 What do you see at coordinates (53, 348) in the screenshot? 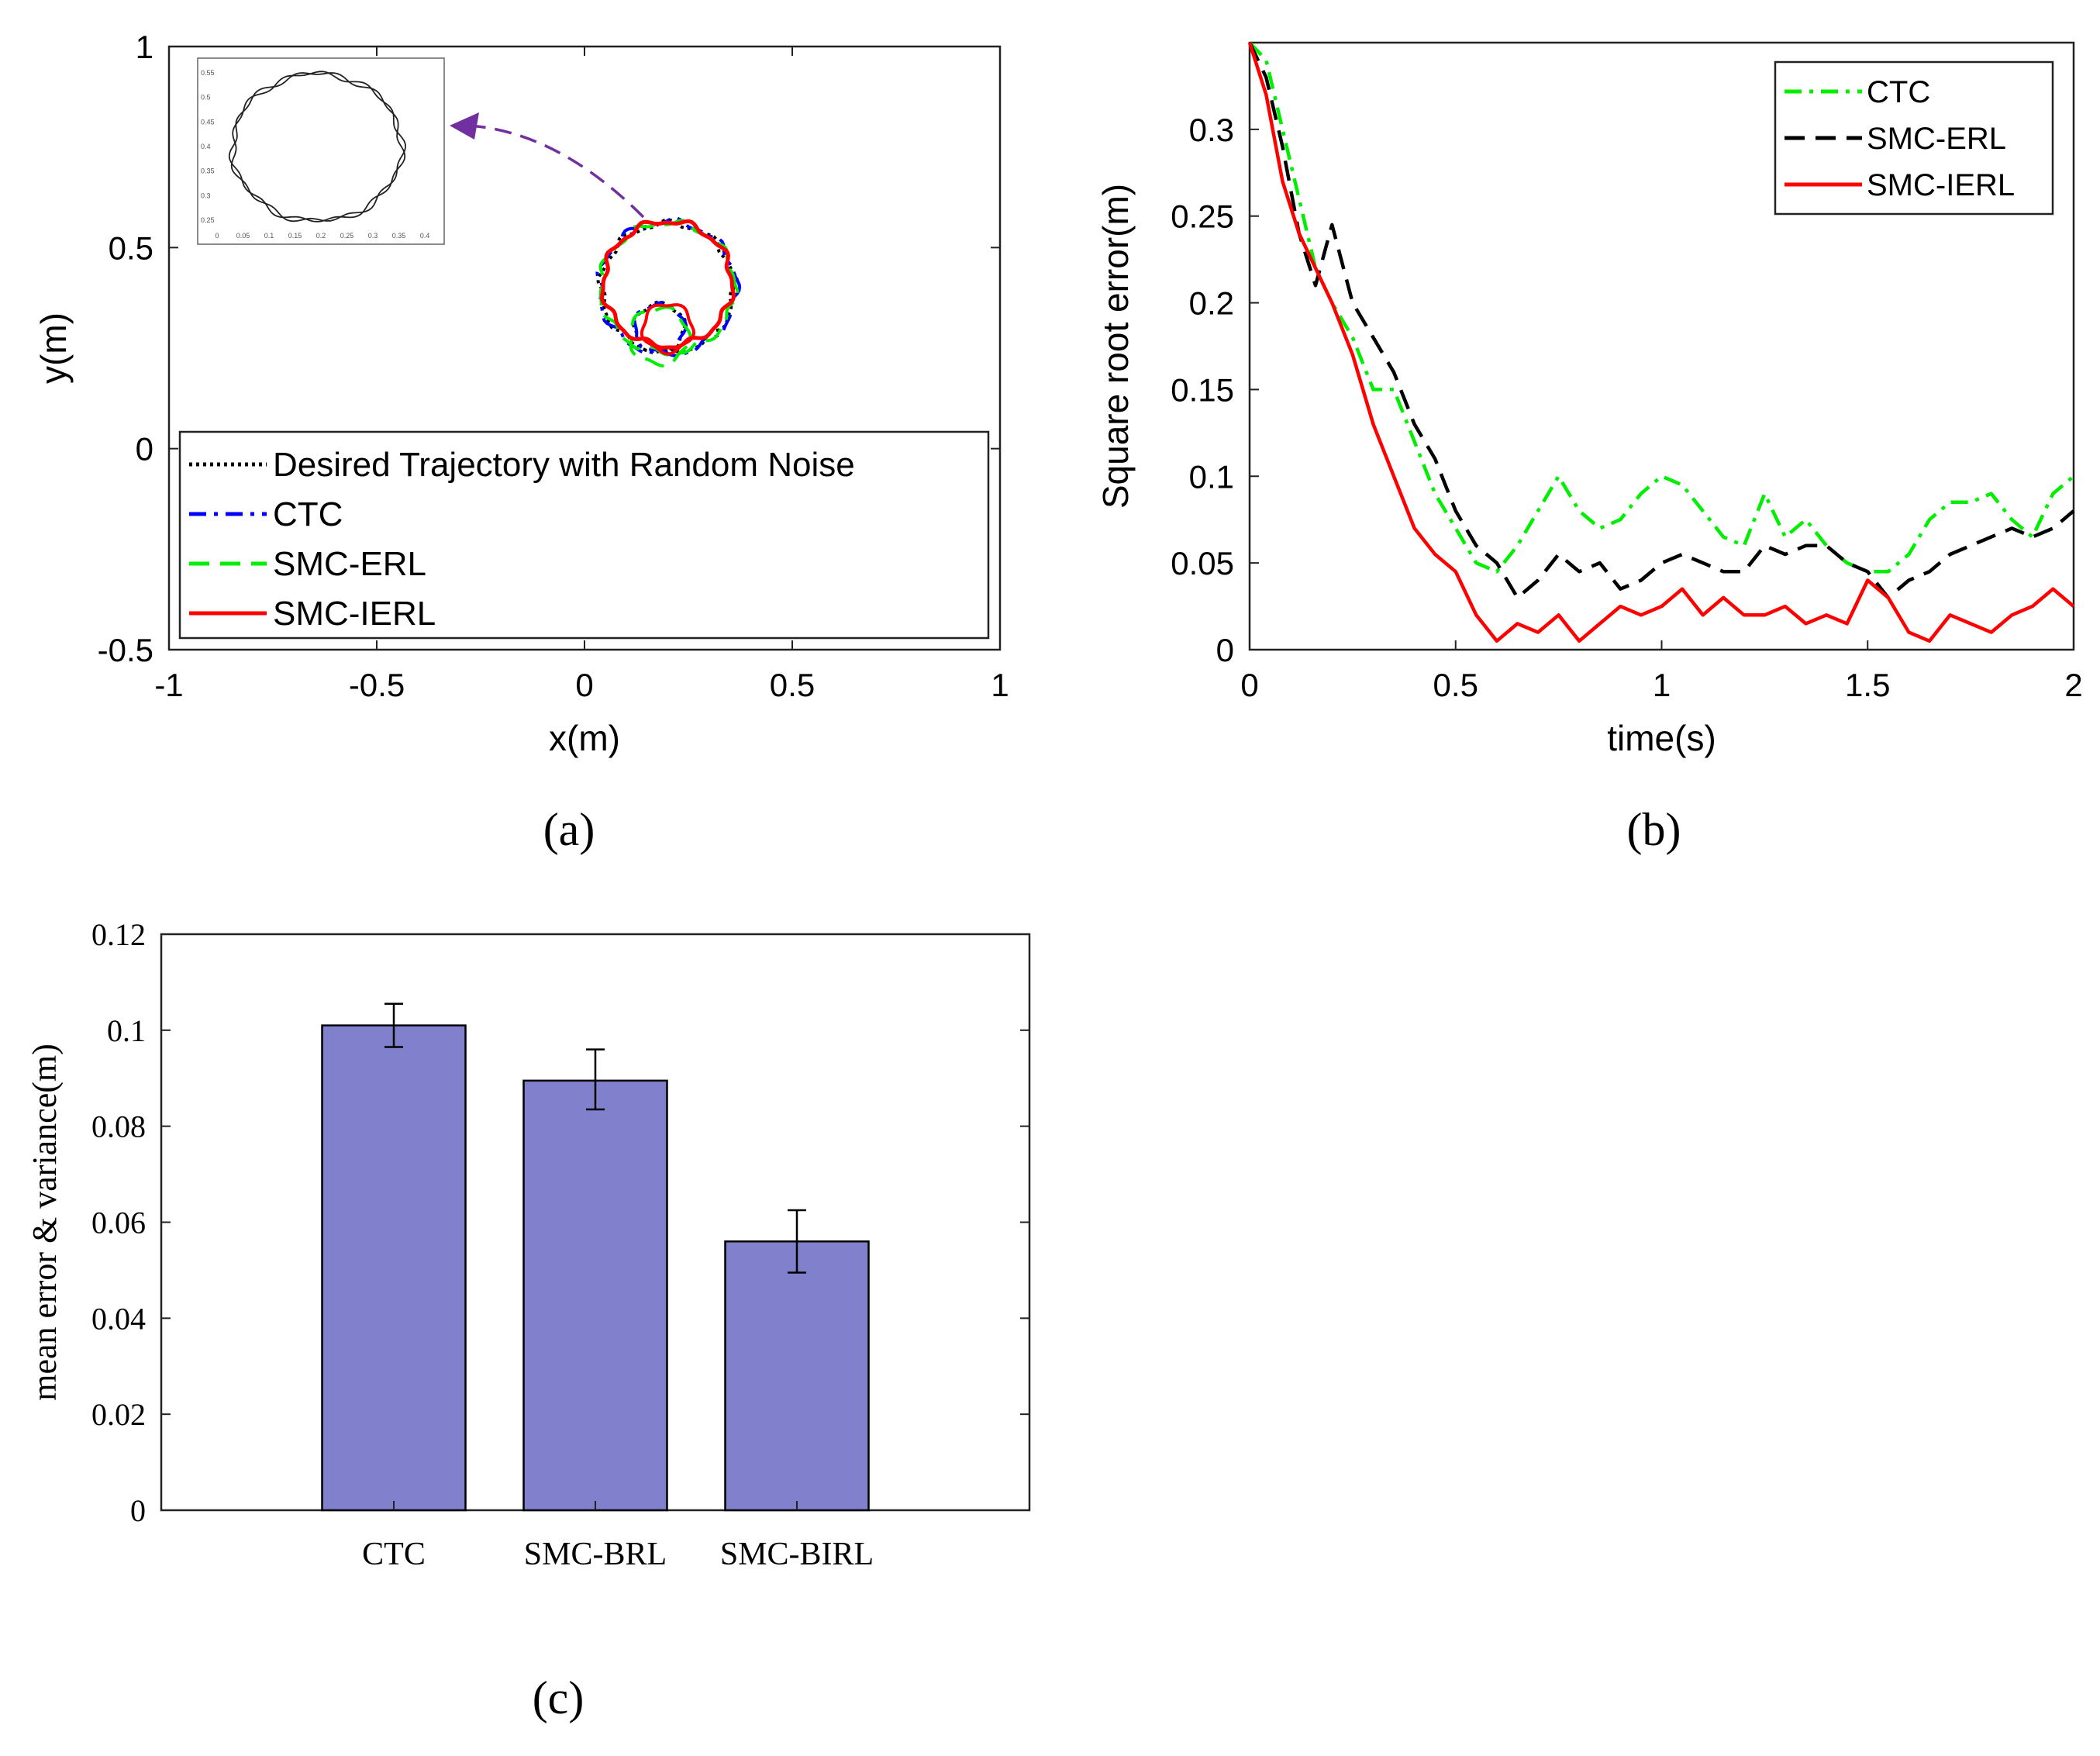
I see `panel-a-y-axis-label: y(m)` at bounding box center [53, 348].